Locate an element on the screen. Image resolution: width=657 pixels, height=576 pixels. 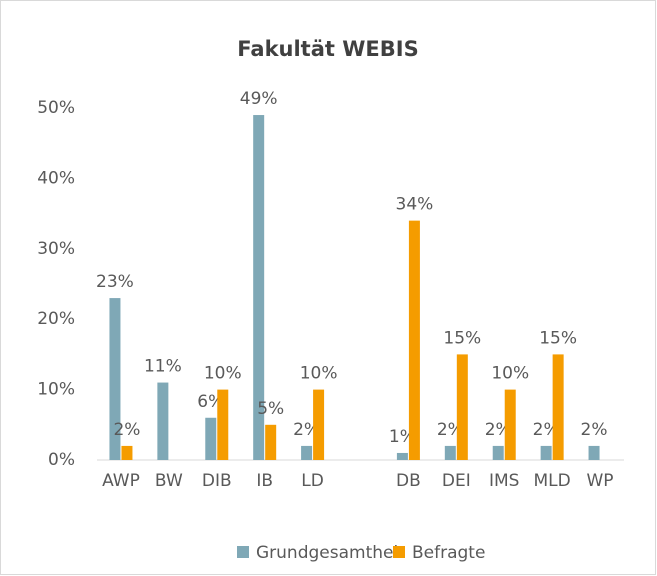
y-tick-label: 20% is located at coordinates (56, 319).